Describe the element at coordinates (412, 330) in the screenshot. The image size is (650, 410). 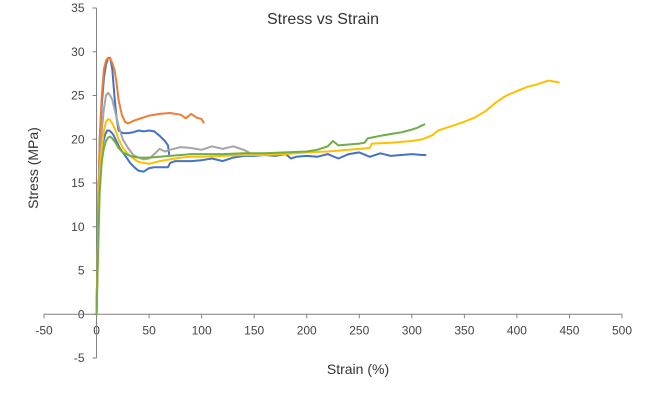
I see `x-tick-label: 300` at that location.